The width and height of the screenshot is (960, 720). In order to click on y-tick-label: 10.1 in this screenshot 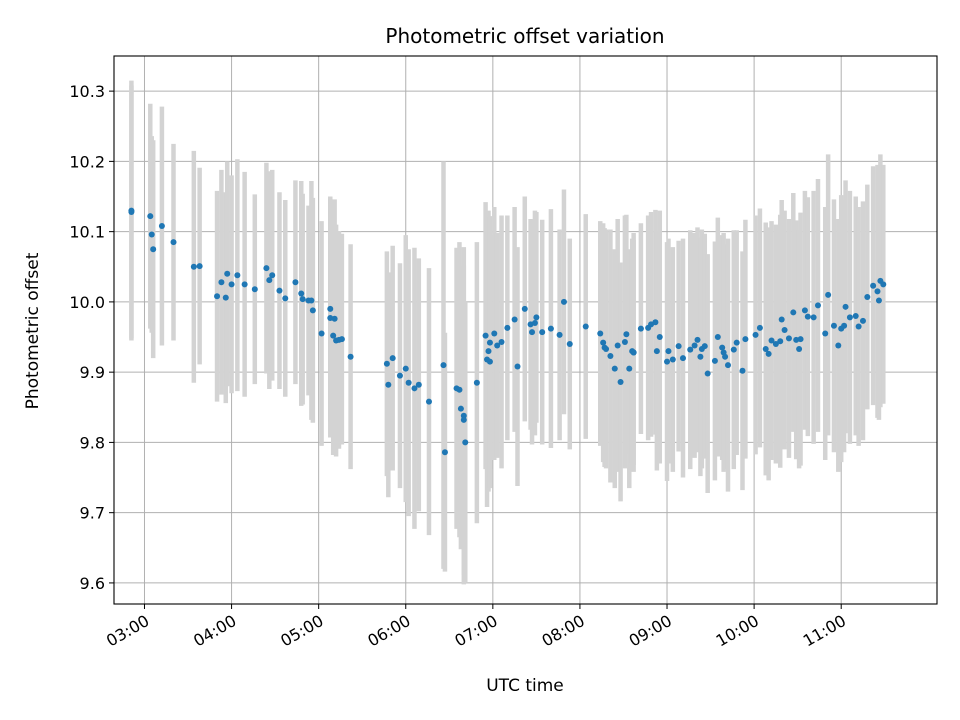, I will do `click(87, 232)`.